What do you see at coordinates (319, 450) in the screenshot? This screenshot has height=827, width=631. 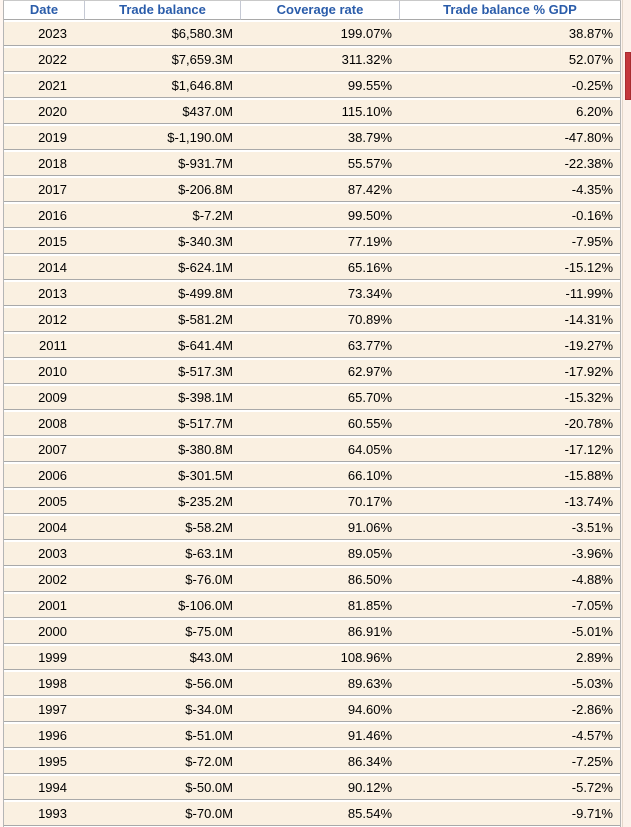 I see `cell-coverage_rate: 64.05%` at bounding box center [319, 450].